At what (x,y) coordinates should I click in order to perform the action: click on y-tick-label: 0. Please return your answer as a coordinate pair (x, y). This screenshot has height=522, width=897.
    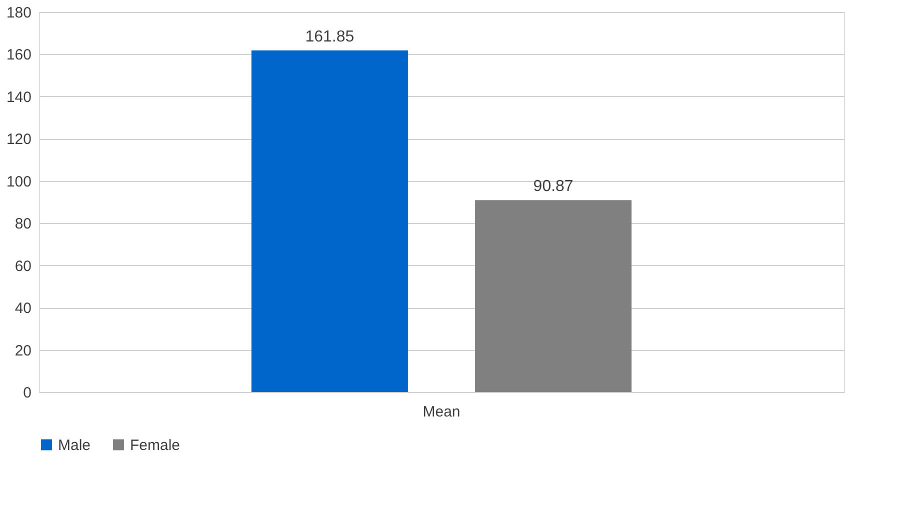
    Looking at the image, I should click on (27, 393).